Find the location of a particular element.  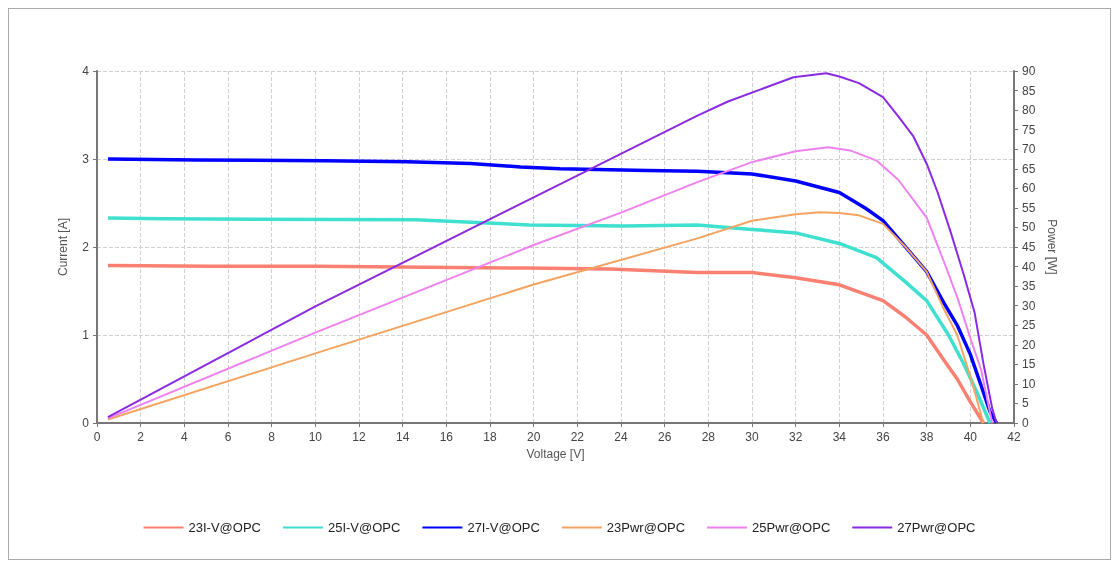

x-tick-label: 22 is located at coordinates (577, 437).